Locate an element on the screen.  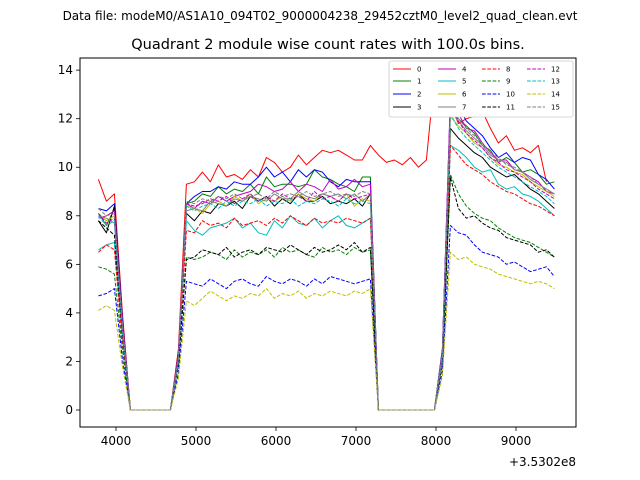
legend-label-1: 1 is located at coordinates (419, 82).